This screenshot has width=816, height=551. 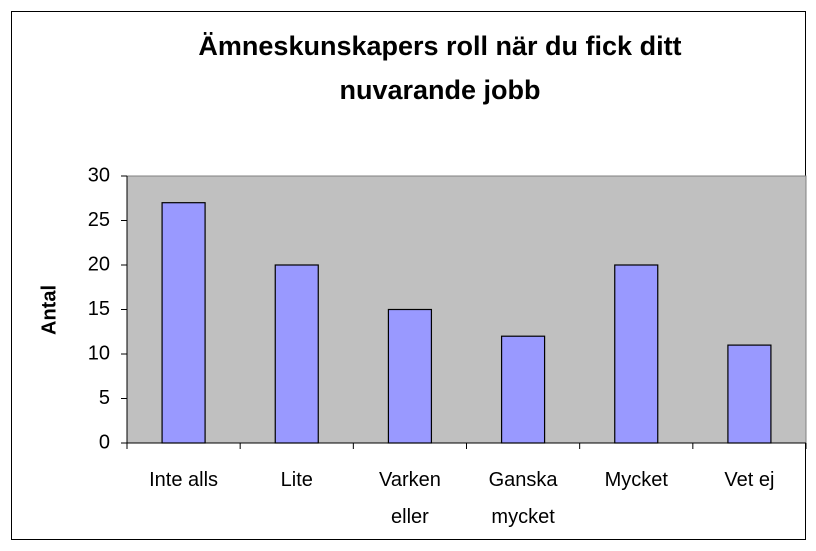 I want to click on y-tick-label: 0, so click(x=104, y=442).